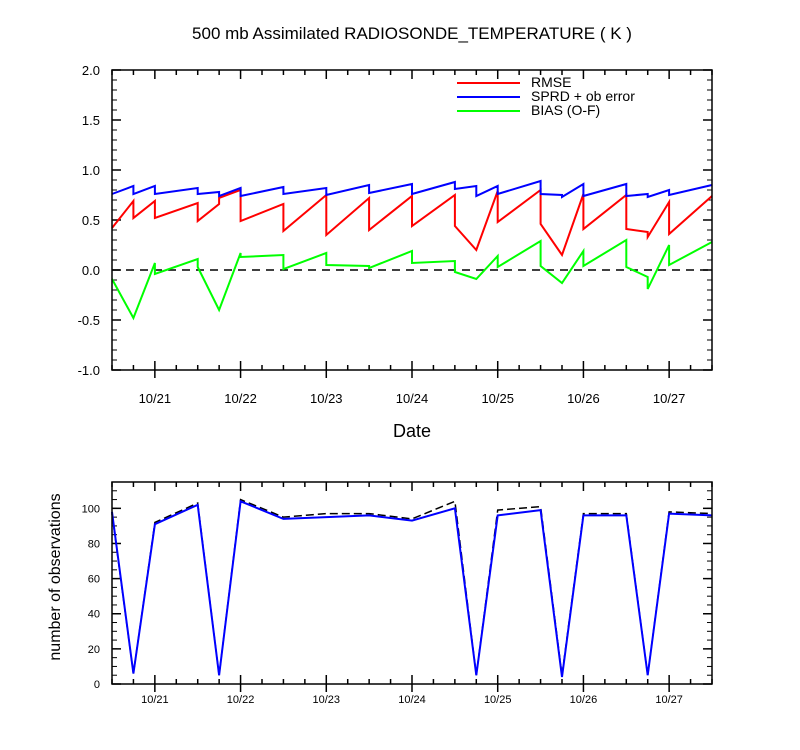 The height and width of the screenshot is (750, 800). Describe the element at coordinates (412, 189) in the screenshot. I see `series-line-sprd-ob-error` at that location.